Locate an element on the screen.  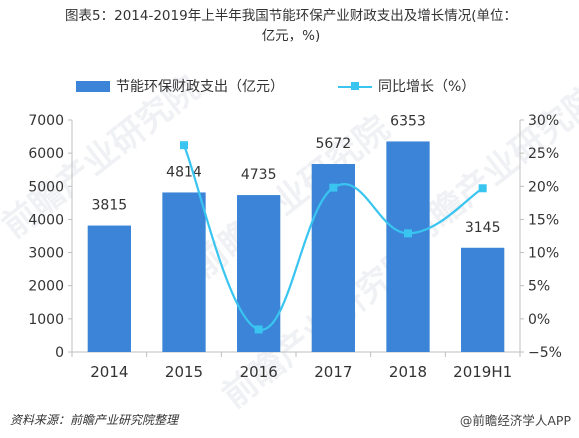
bar-value-label: 3815 is located at coordinates (110, 206).